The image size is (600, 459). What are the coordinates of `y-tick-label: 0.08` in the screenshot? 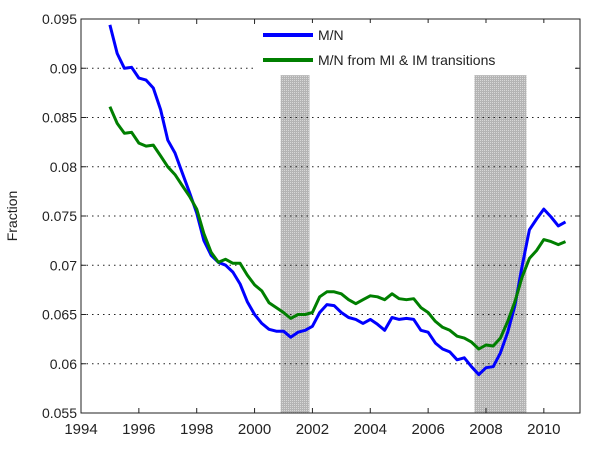 It's located at (63, 167).